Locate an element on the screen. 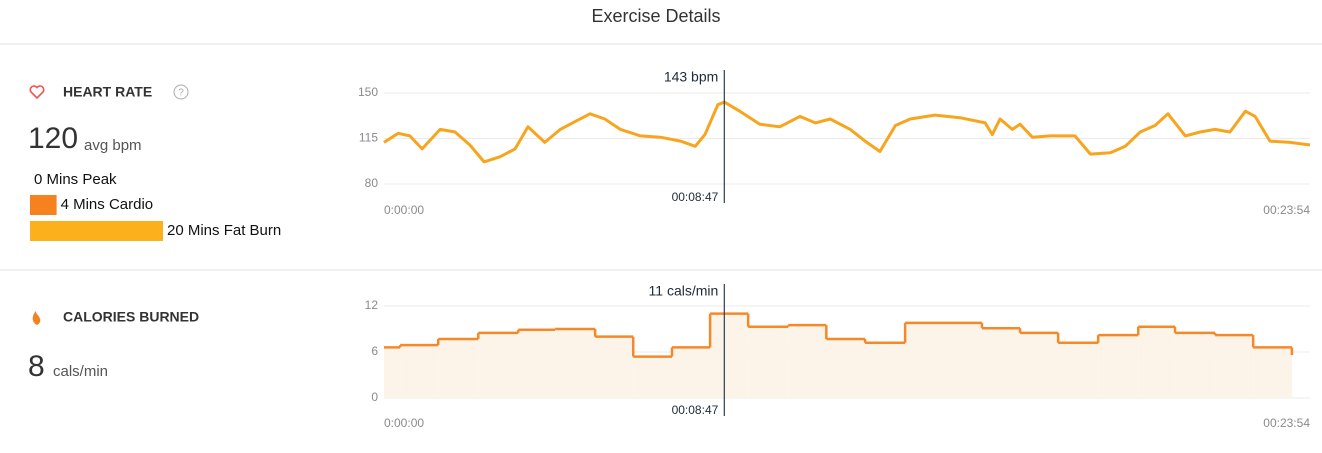 The image size is (1322, 453). help-icon is located at coordinates (181, 92).